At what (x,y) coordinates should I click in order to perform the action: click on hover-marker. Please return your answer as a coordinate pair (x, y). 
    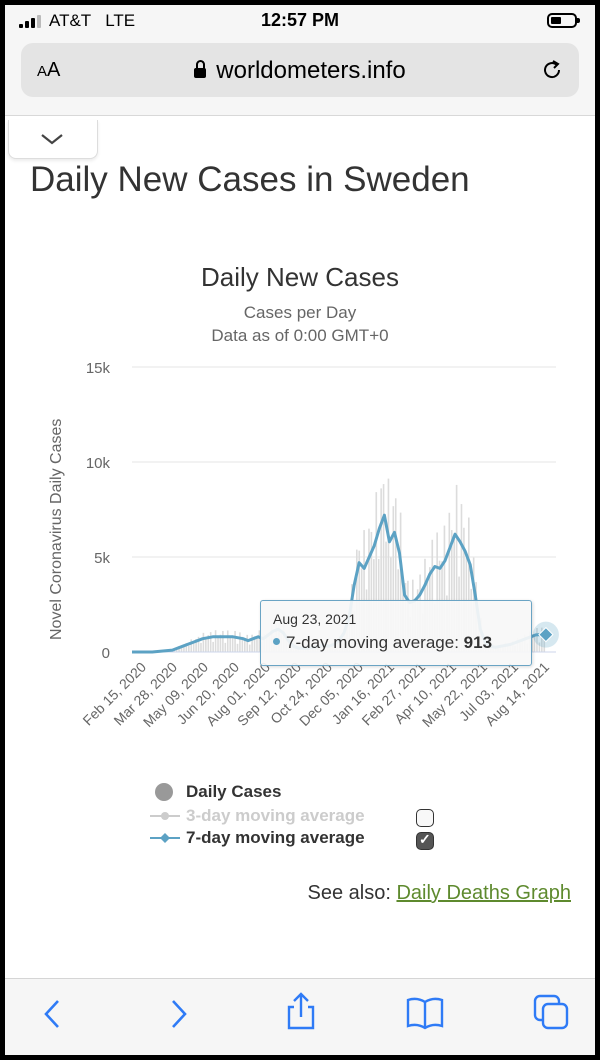
    Looking at the image, I should click on (546, 634).